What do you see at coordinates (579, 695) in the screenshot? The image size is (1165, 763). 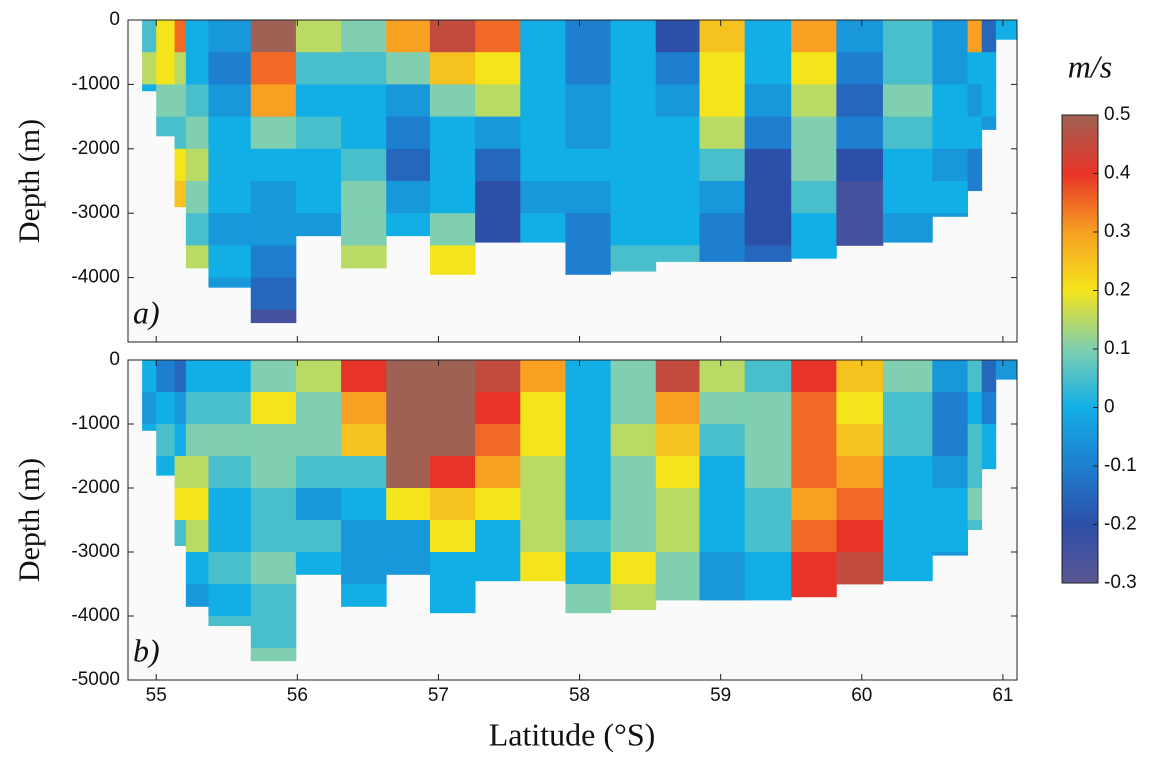 I see `x-tick-label: 58` at bounding box center [579, 695].